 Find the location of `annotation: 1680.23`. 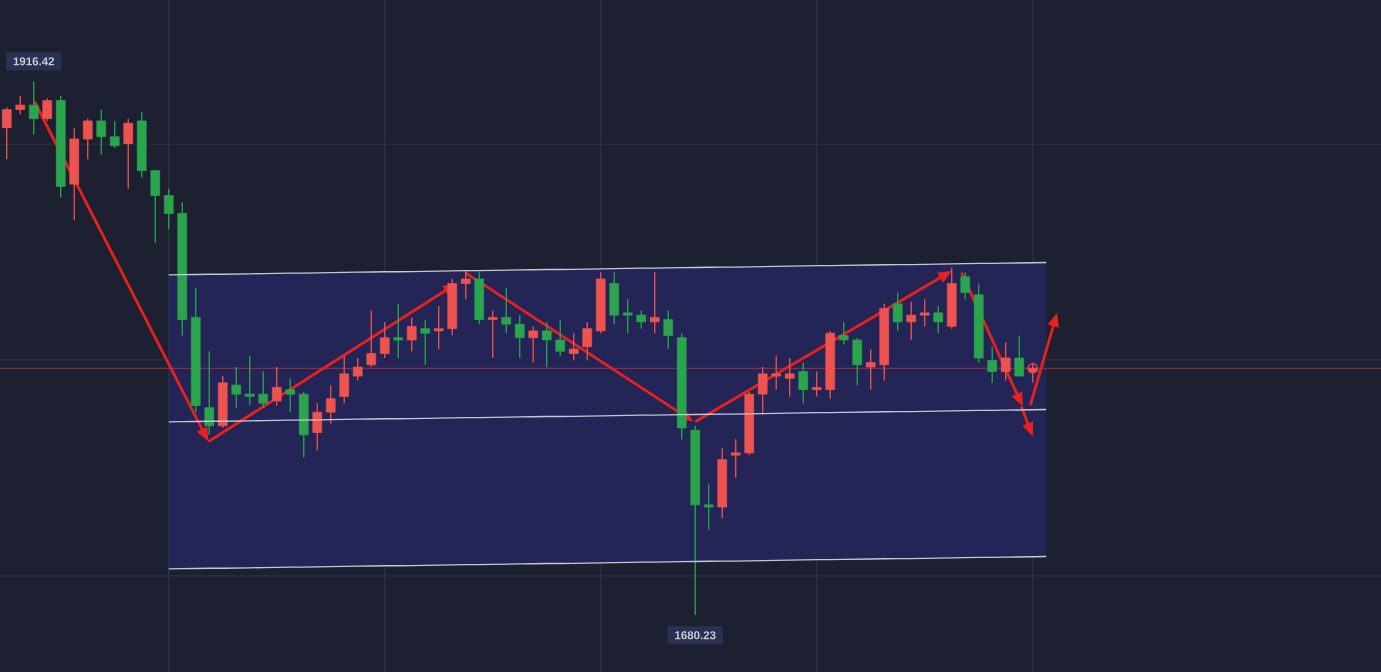

annotation: 1680.23 is located at coordinates (695, 635).